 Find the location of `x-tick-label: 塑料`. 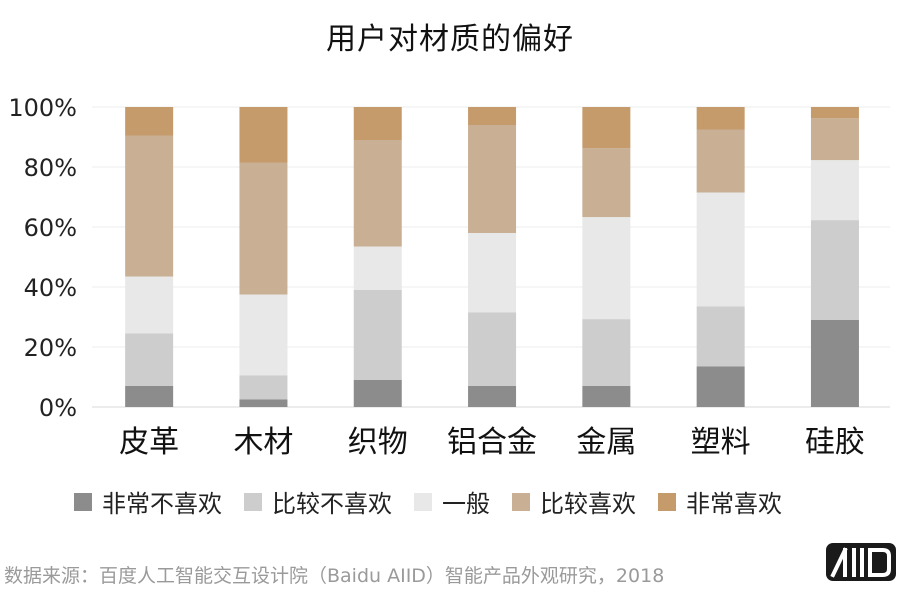

x-tick-label: 塑料 is located at coordinates (721, 442).